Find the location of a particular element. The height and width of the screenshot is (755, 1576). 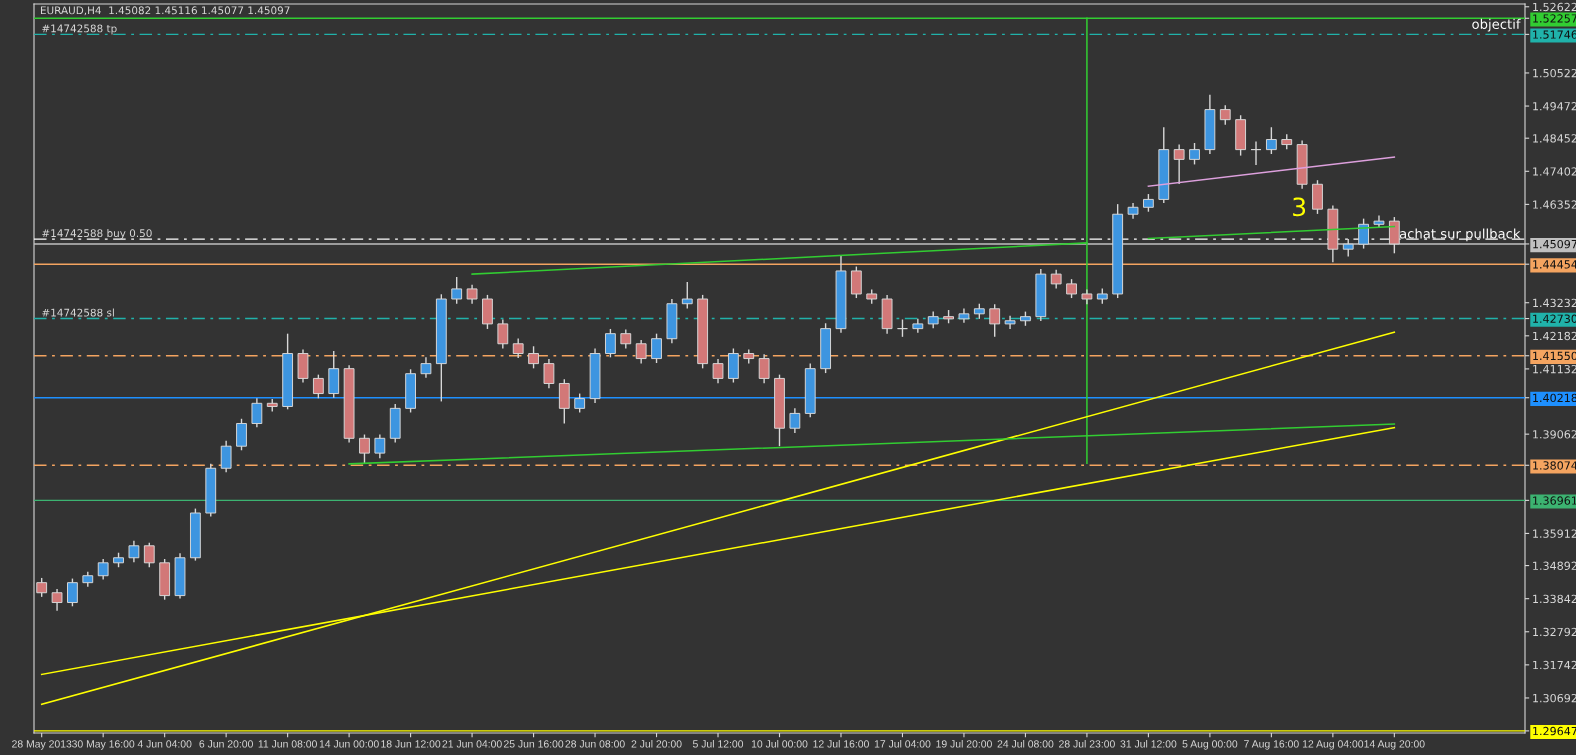

x-tick-label: 5 Jul 12:00 is located at coordinates (718, 743).